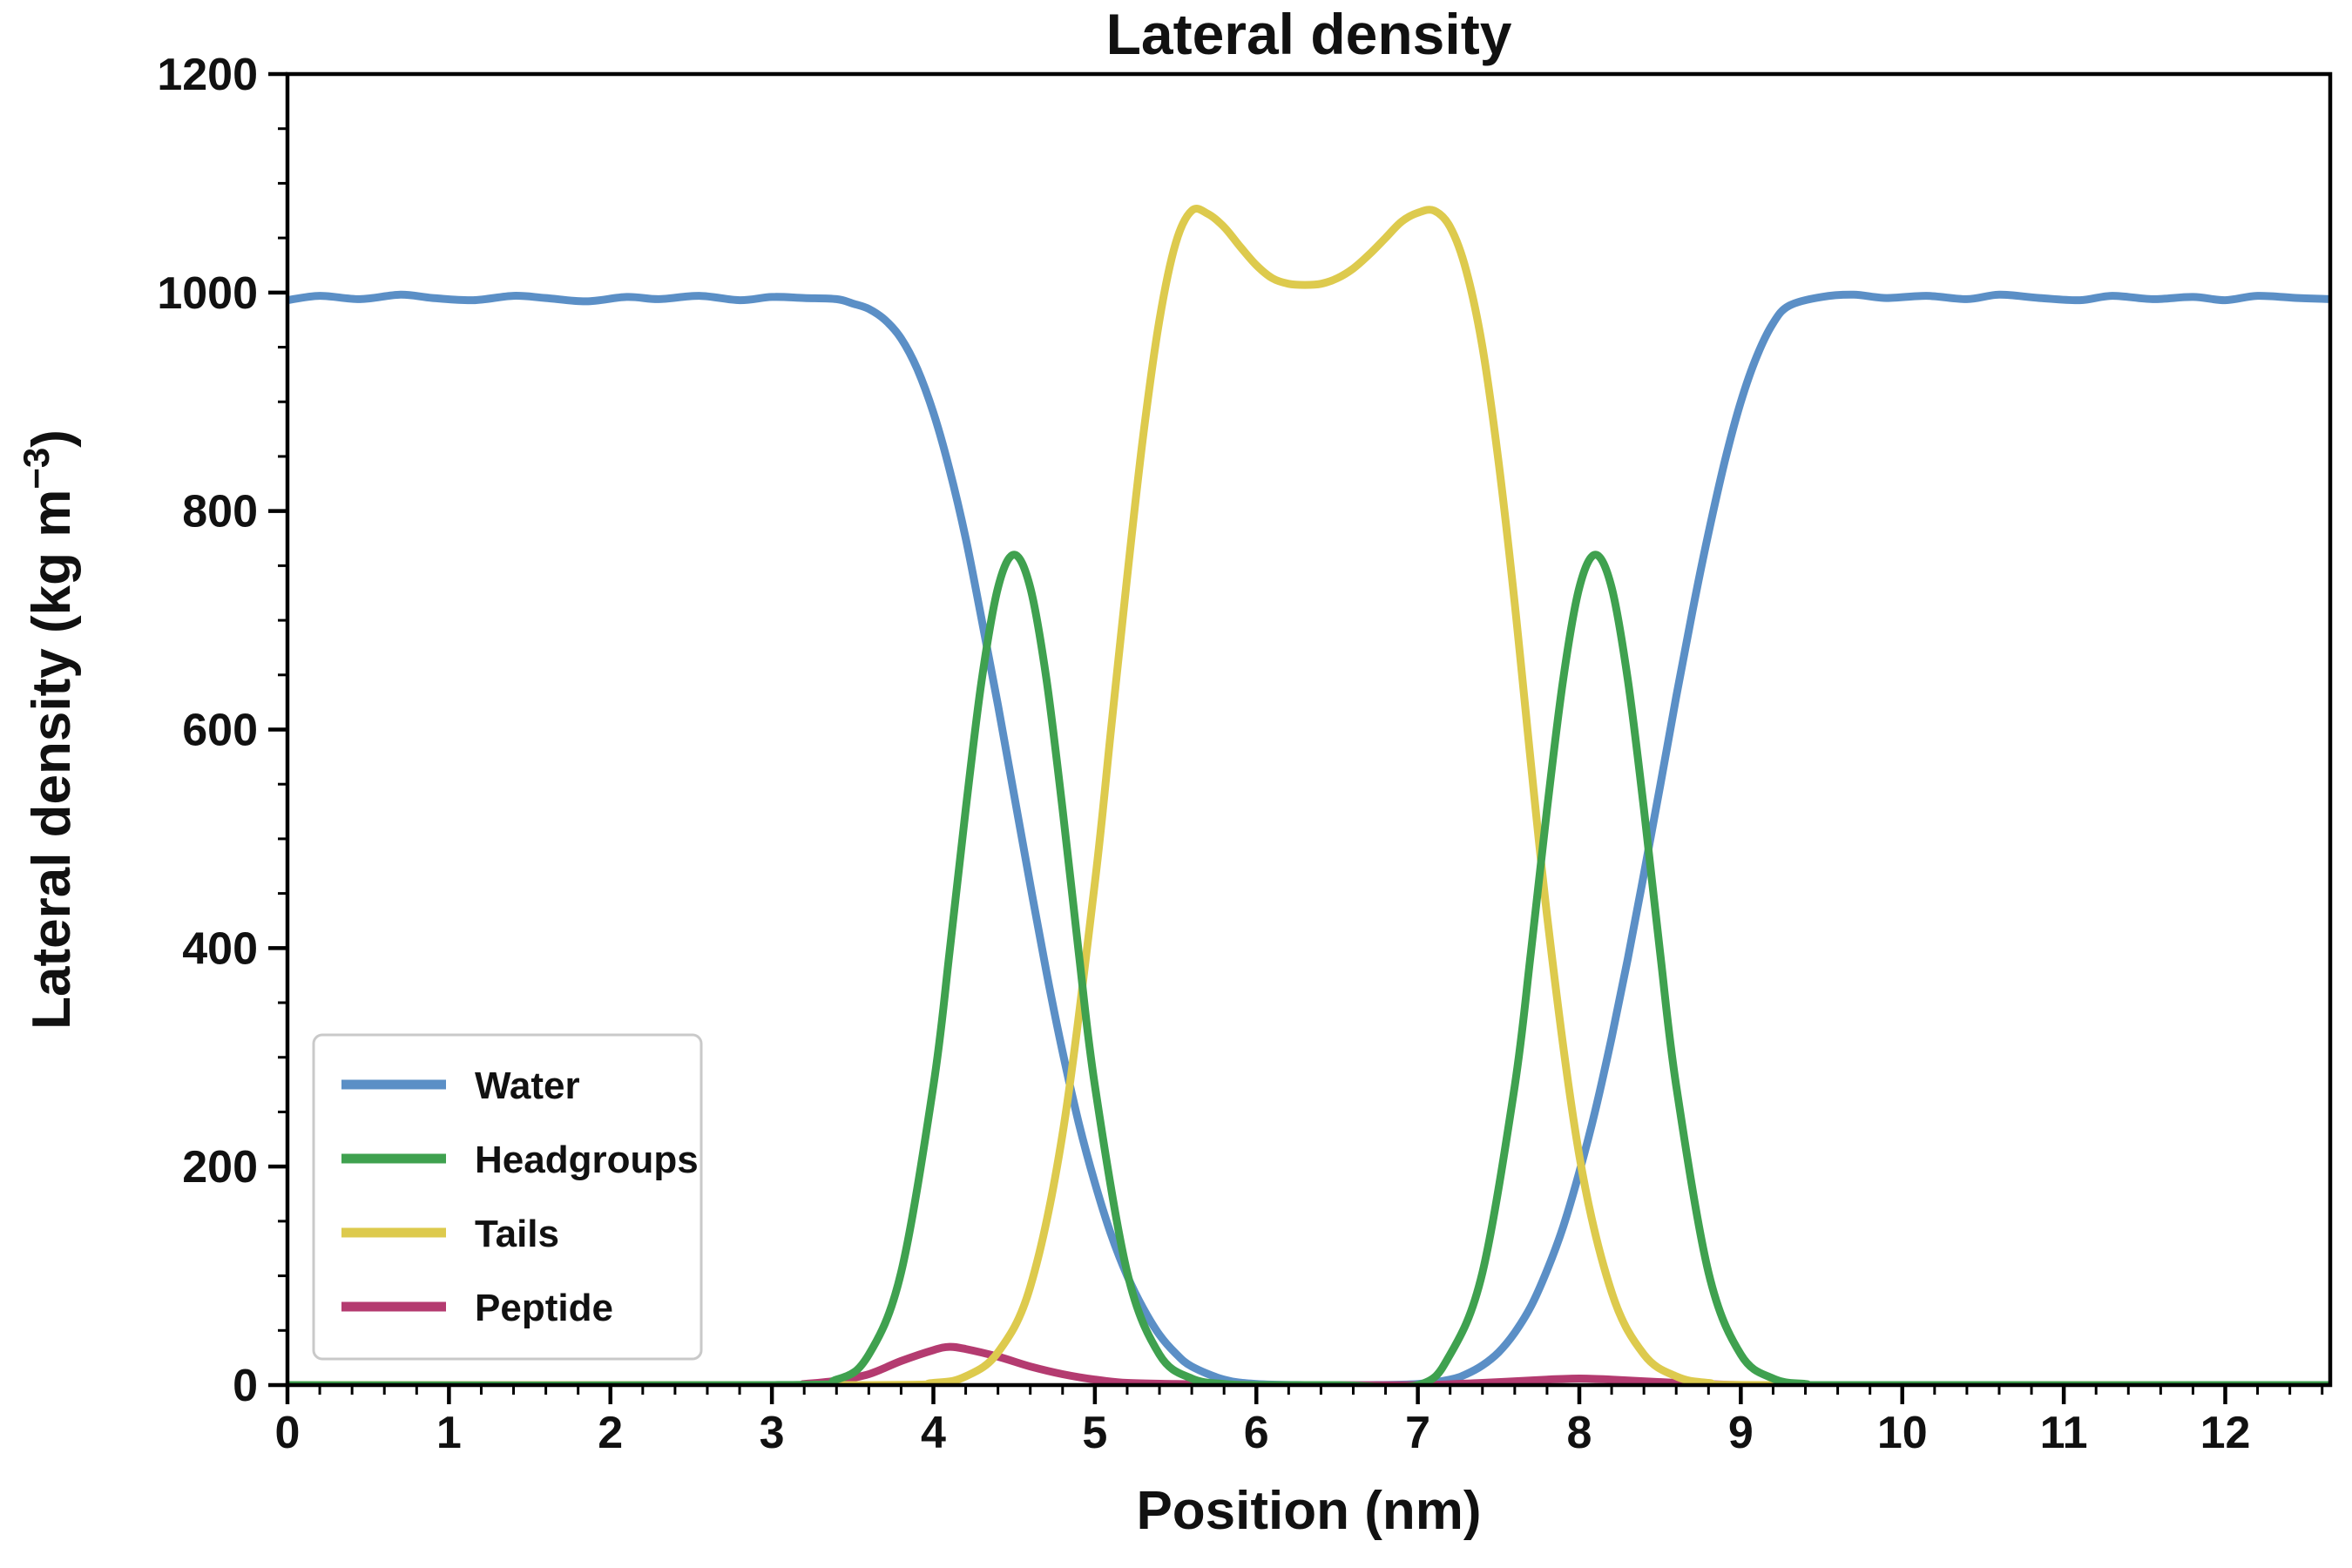 This screenshot has height=1568, width=2352. I want to click on x-tick-label: 12, so click(2225, 1433).